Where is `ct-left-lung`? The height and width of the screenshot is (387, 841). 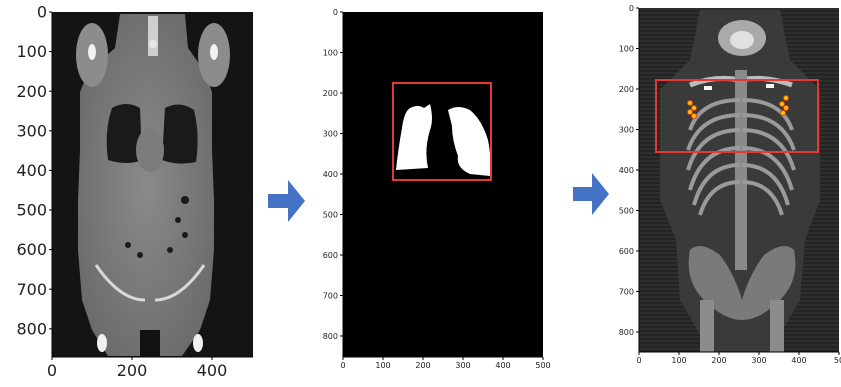
ct-left-lung is located at coordinates (124, 133).